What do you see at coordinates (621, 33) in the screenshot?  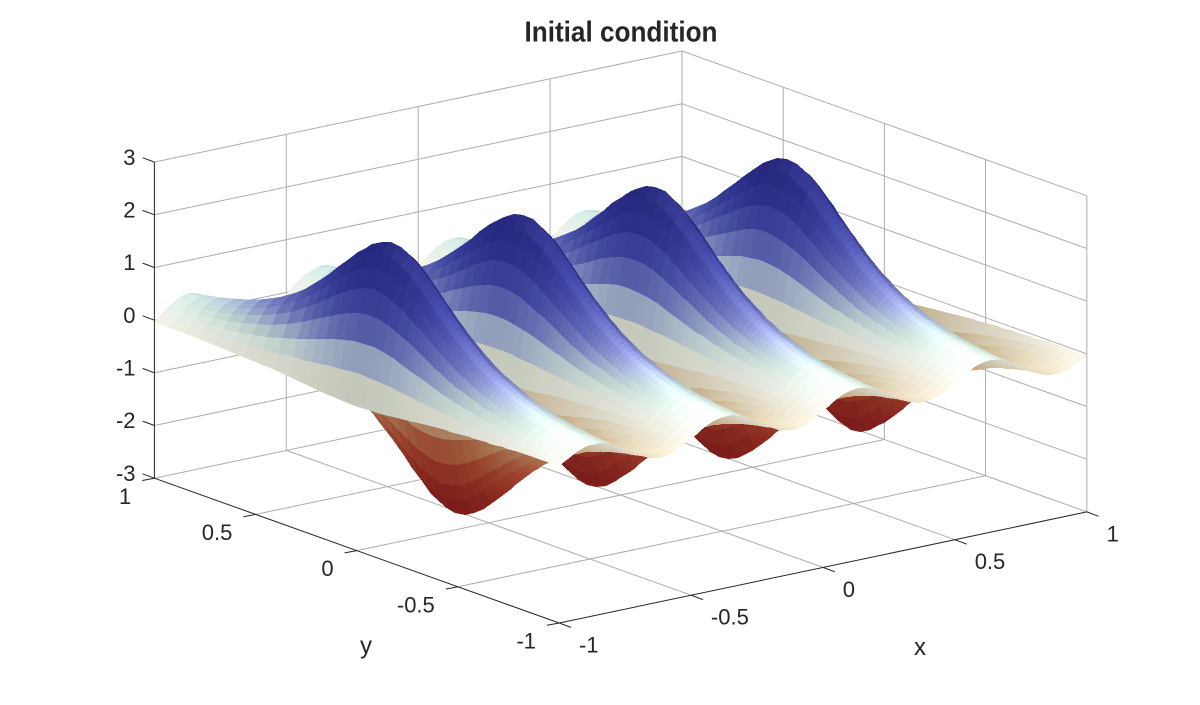 I see `svg-text: Initial condition` at bounding box center [621, 33].